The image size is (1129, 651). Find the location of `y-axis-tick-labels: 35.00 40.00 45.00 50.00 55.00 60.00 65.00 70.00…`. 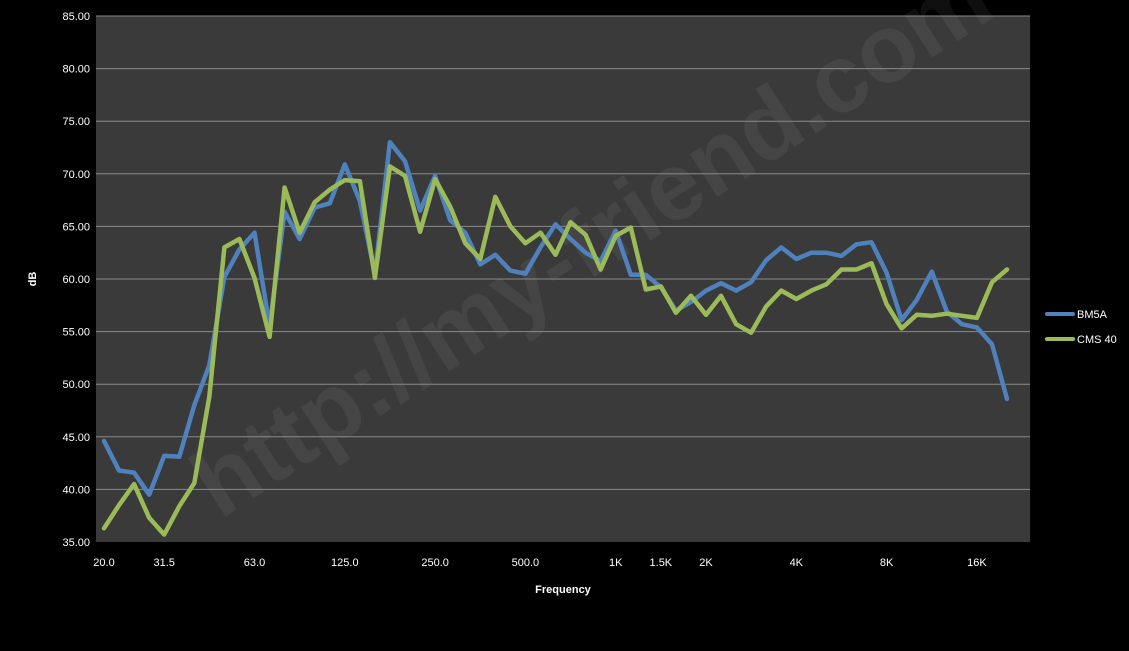

y-axis-tick-labels: 35.00 40.00 45.00 50.00 55.00 60.00 65.00 70.00… is located at coordinates (76, 280).